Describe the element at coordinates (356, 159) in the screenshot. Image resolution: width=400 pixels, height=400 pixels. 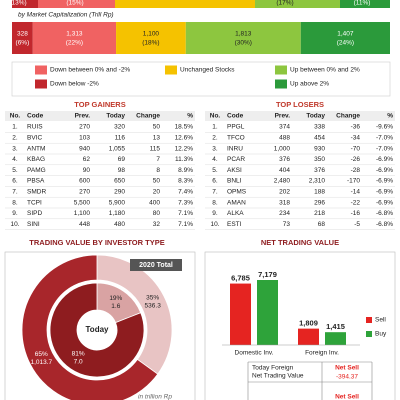
I see `table-cell: -26` at that location.